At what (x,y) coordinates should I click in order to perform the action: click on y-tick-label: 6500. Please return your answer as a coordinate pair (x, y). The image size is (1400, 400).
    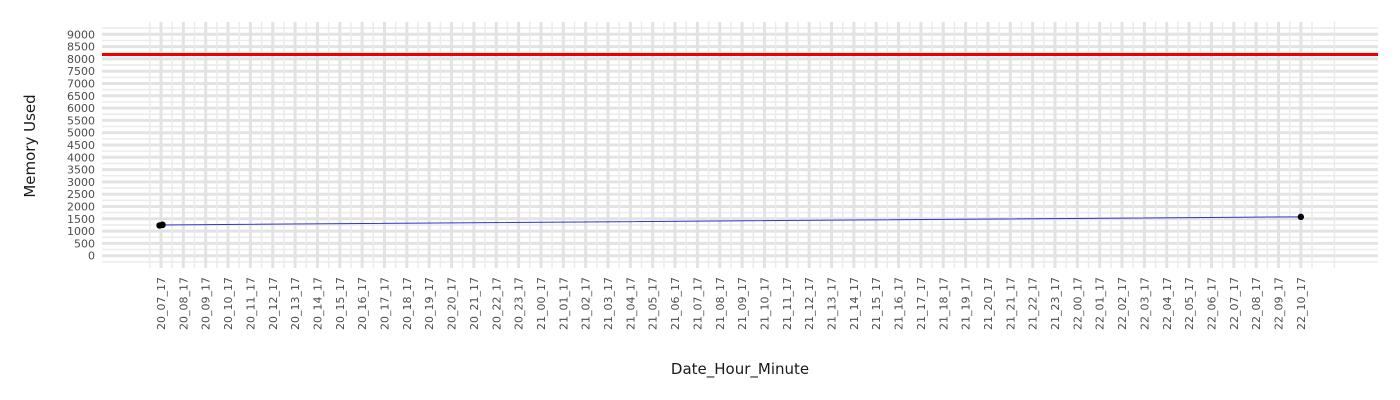
    Looking at the image, I should click on (81, 96).